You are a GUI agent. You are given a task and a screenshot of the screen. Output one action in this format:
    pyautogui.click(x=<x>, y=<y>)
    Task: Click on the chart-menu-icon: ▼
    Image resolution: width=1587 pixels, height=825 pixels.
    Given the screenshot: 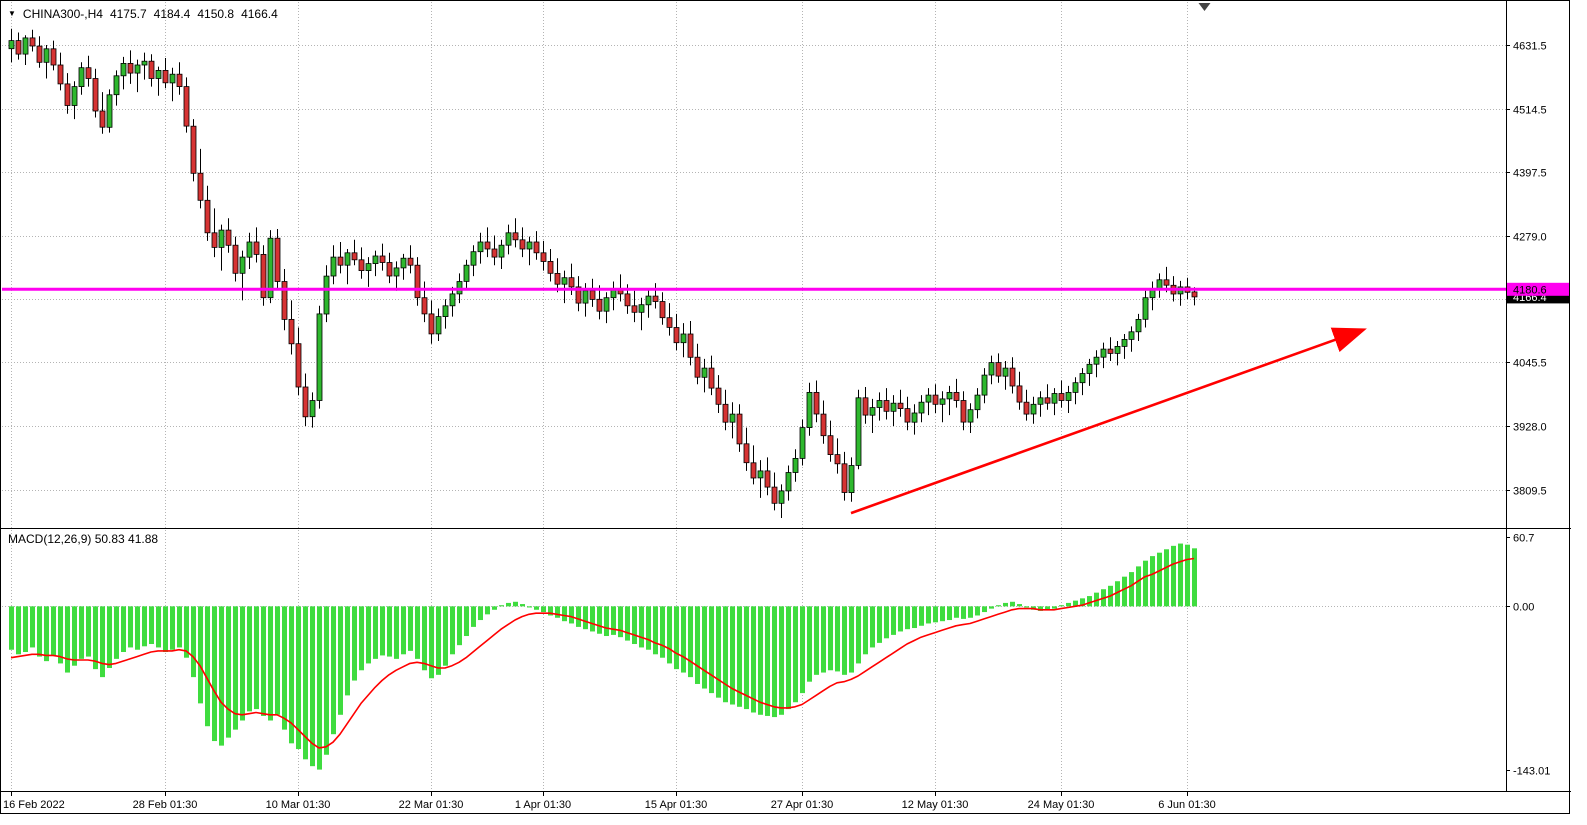 What is the action you would take?
    pyautogui.click(x=12, y=13)
    